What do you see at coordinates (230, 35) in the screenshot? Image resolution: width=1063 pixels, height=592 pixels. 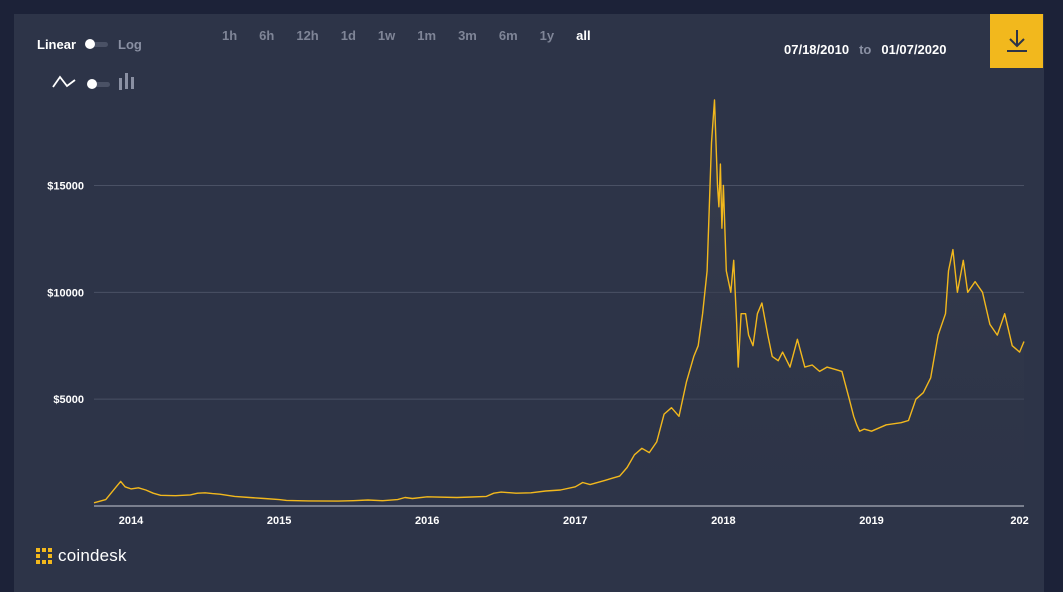 I see `range-1h: 1h` at bounding box center [230, 35].